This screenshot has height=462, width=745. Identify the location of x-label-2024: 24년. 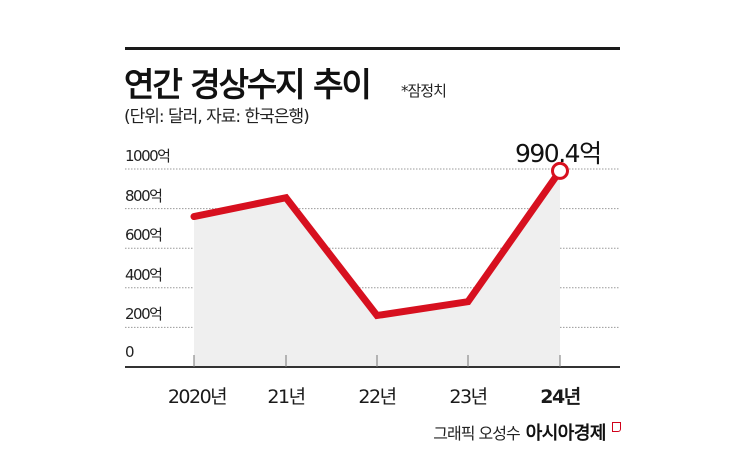
(560, 397).